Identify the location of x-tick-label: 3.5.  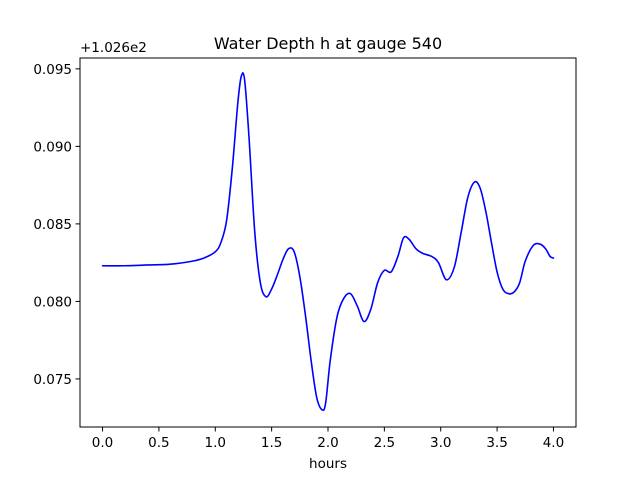
(496, 443).